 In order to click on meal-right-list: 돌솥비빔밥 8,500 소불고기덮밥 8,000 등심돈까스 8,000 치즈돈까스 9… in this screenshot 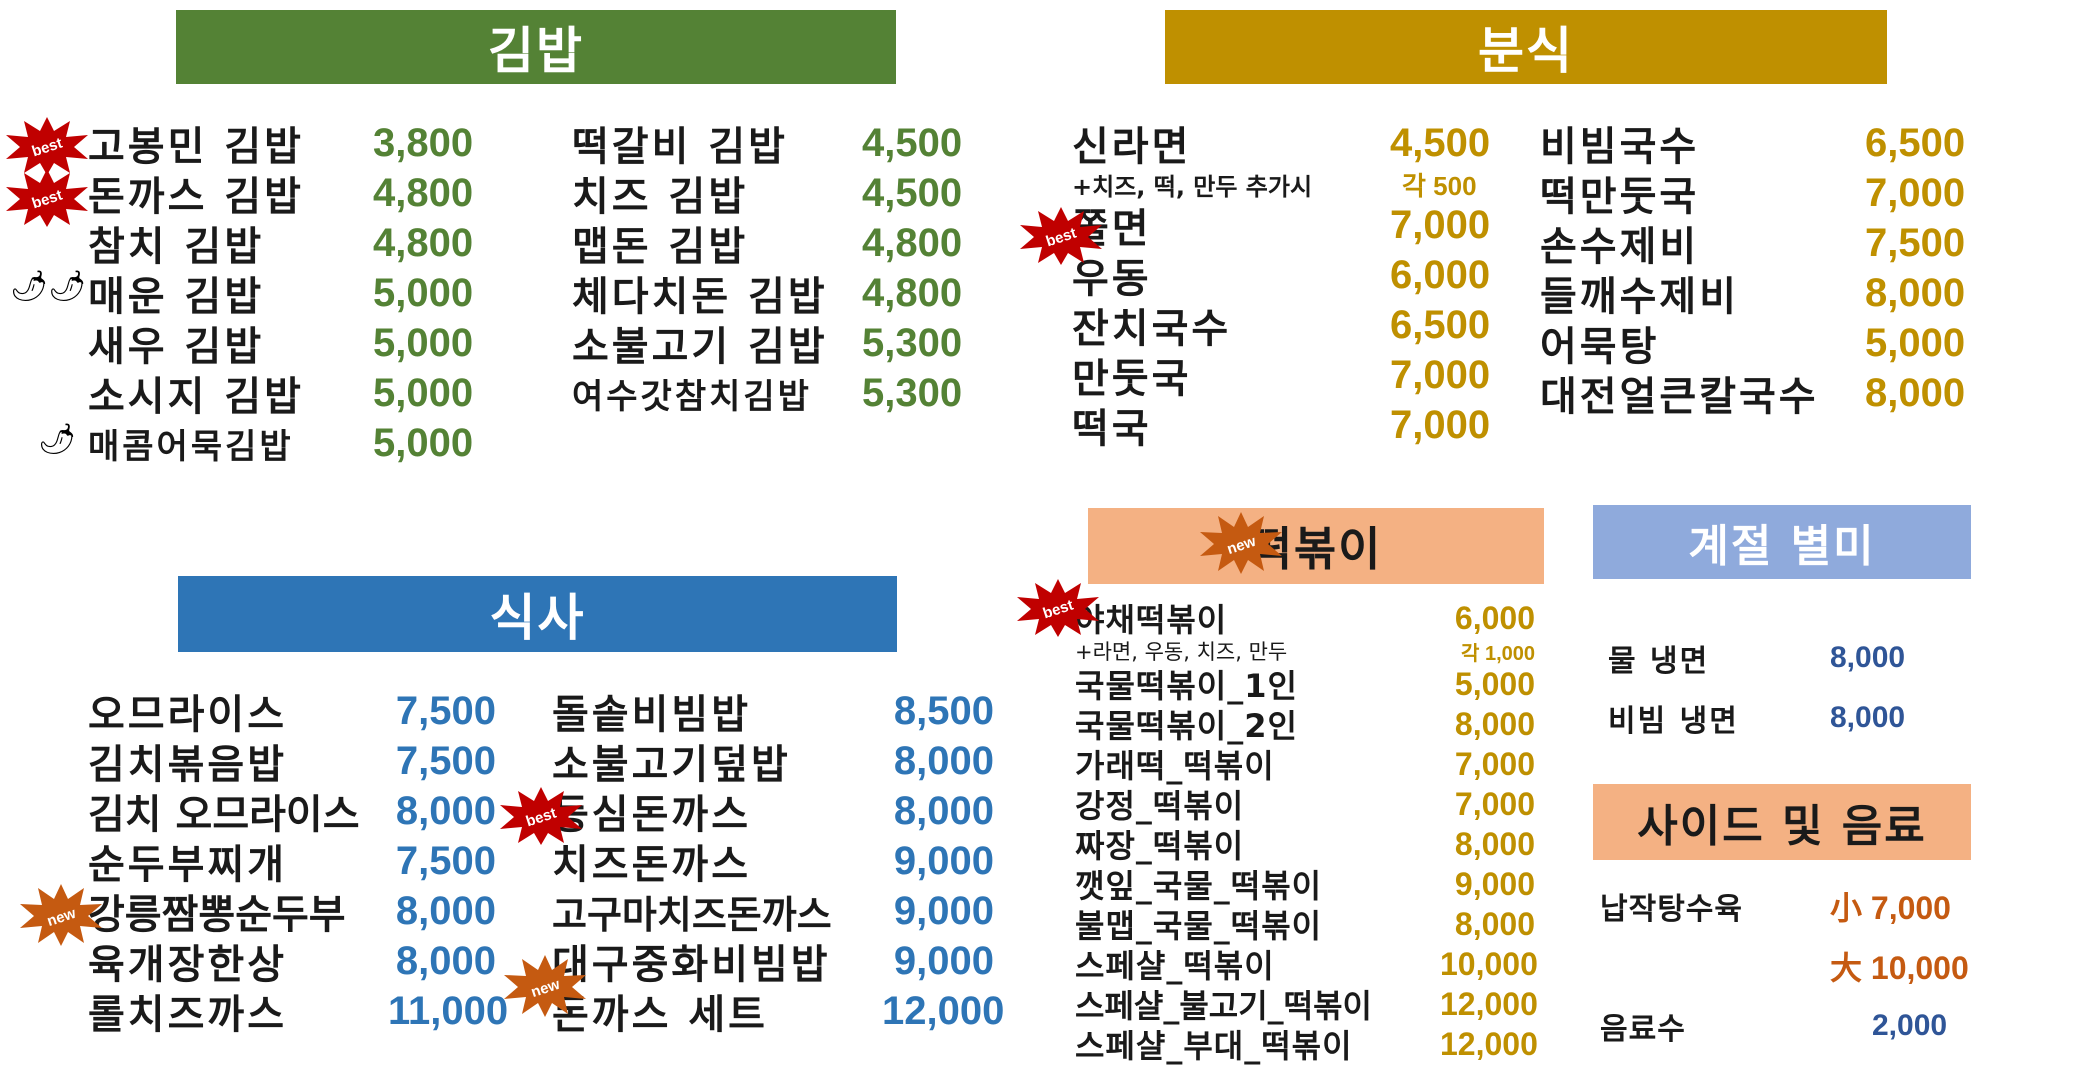, I will do `click(778, 862)`.